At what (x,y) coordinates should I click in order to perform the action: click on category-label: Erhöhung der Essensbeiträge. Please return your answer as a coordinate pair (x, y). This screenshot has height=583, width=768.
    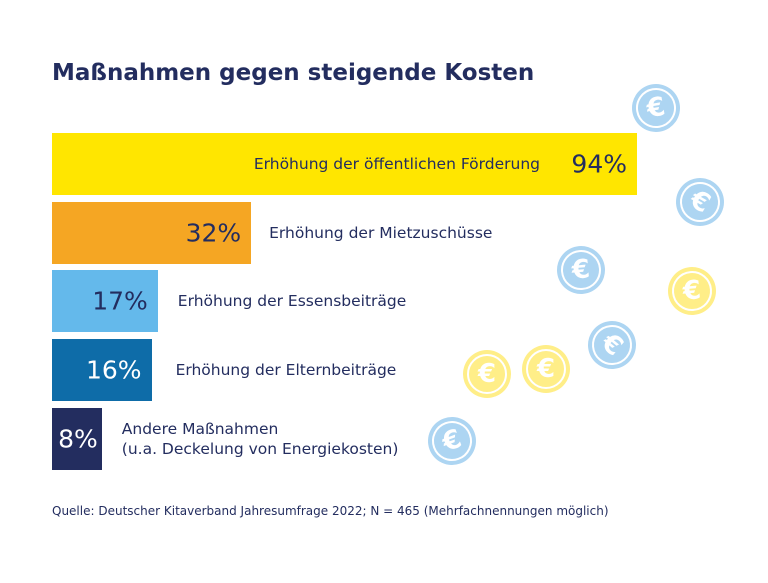
    Looking at the image, I should click on (292, 301).